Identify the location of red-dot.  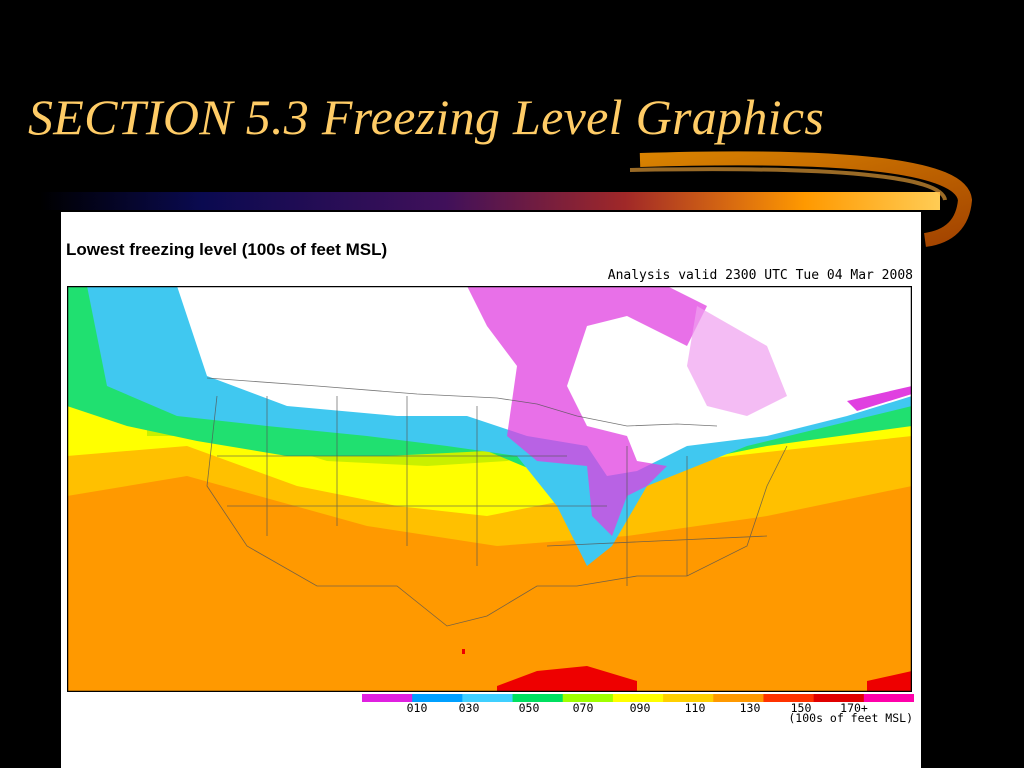
(463, 651).